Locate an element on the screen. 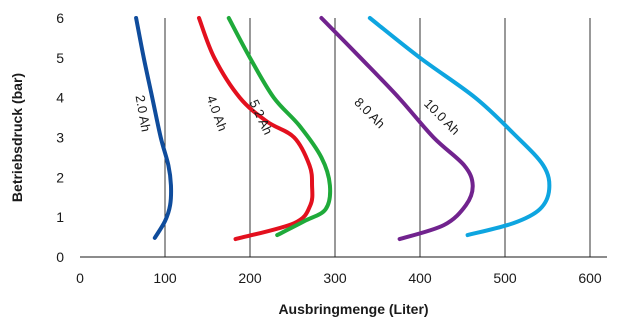 This screenshot has height=322, width=621. y-tick-label: 5 is located at coordinates (60, 58).